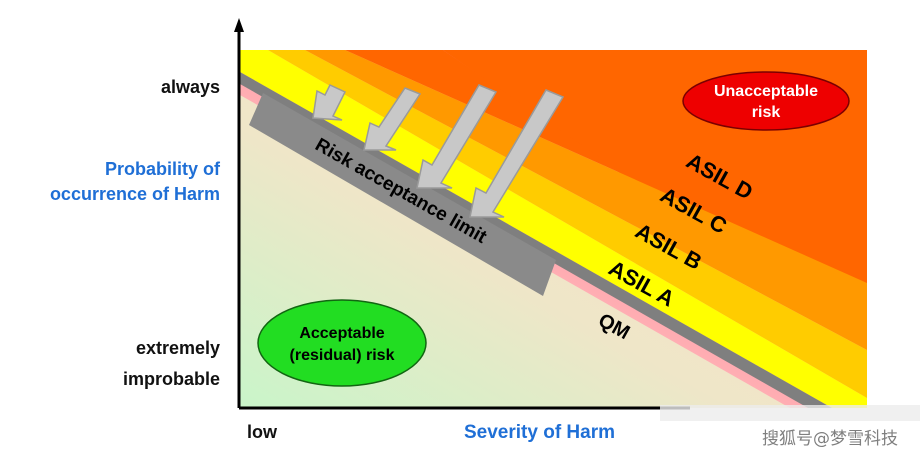 The height and width of the screenshot is (452, 920). Describe the element at coordinates (239, 25) in the screenshot. I see `y-axis-arrowhead` at that location.